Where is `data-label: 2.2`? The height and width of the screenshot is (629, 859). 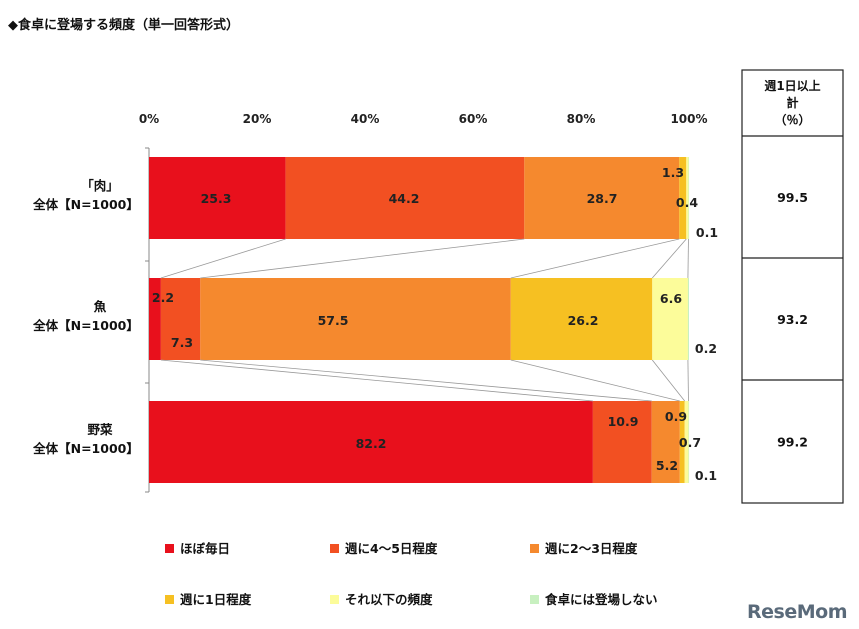 data-label: 2.2 is located at coordinates (163, 297).